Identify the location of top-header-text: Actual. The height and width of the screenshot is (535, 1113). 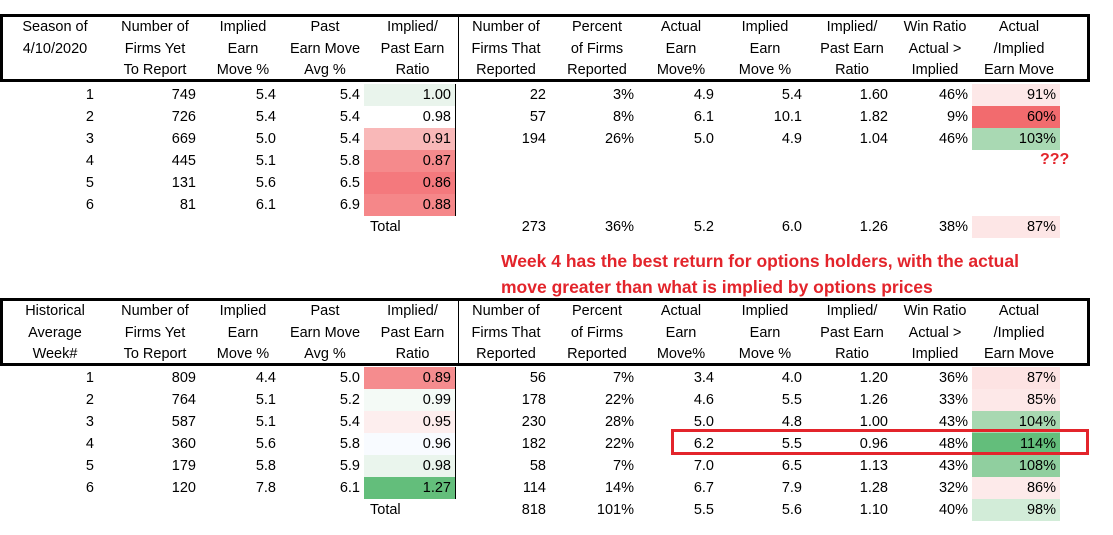
(1019, 27).